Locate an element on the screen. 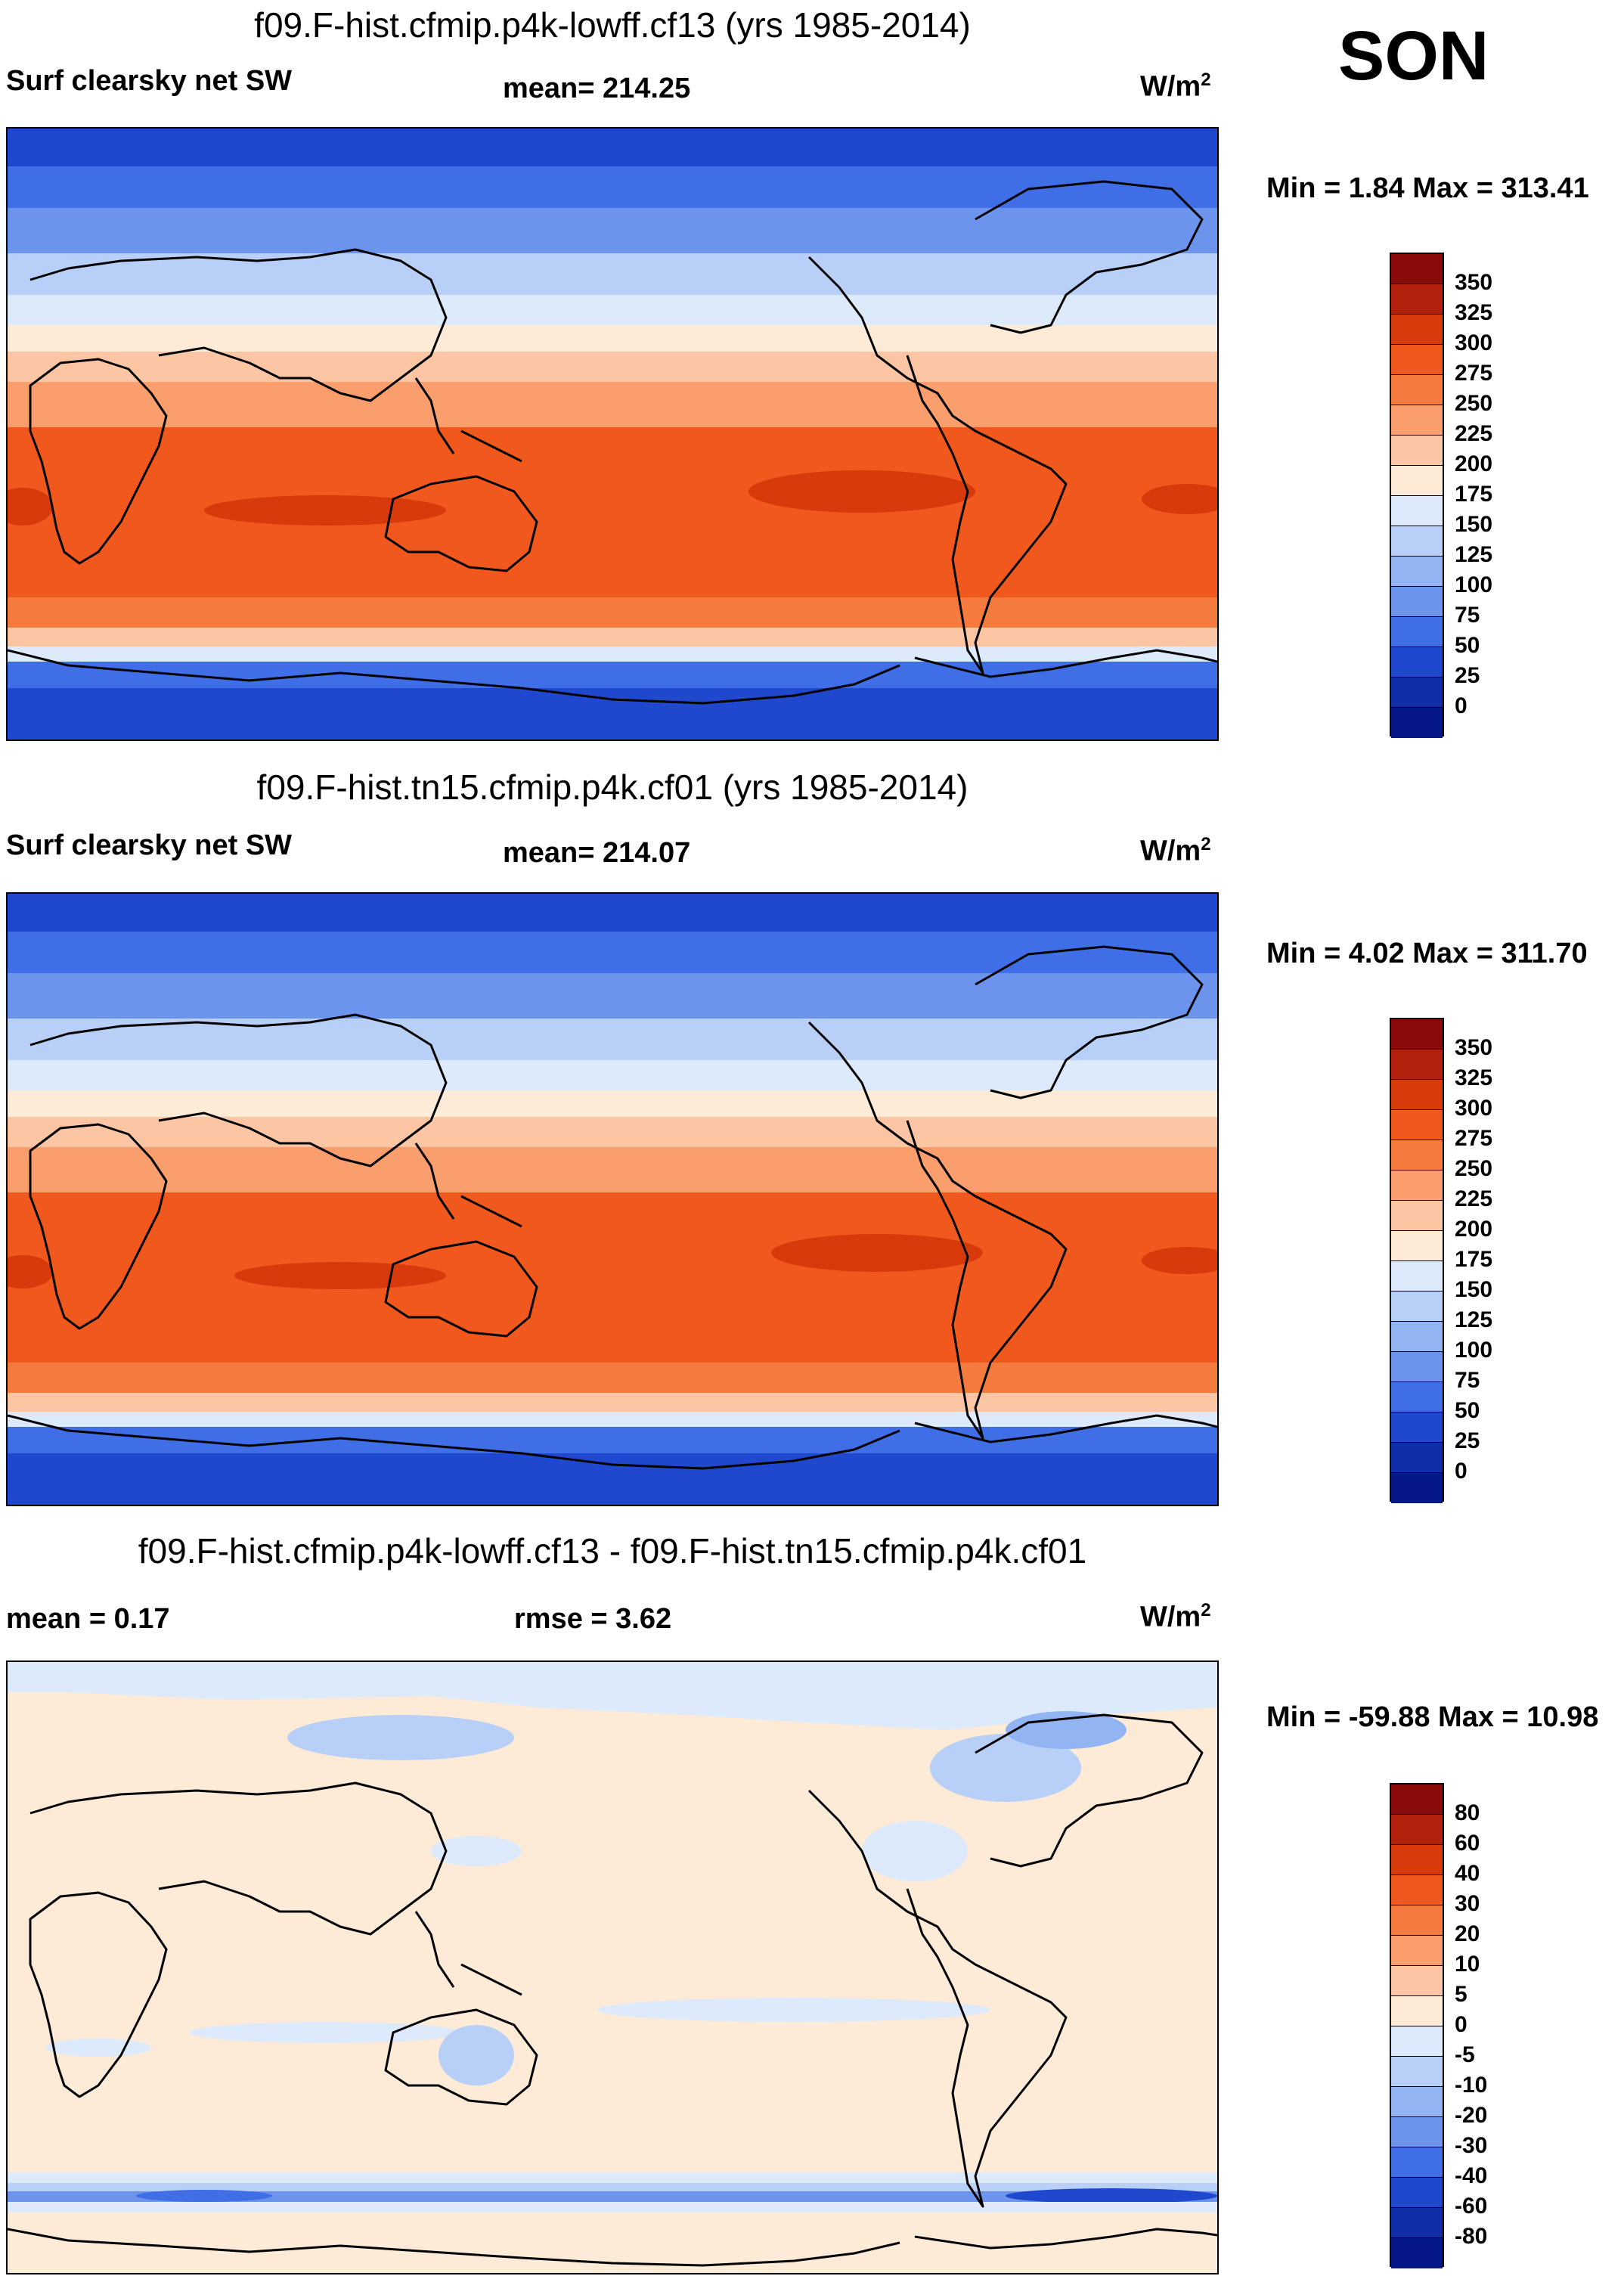  panel-1-colorbar-box is located at coordinates (1417, 496).